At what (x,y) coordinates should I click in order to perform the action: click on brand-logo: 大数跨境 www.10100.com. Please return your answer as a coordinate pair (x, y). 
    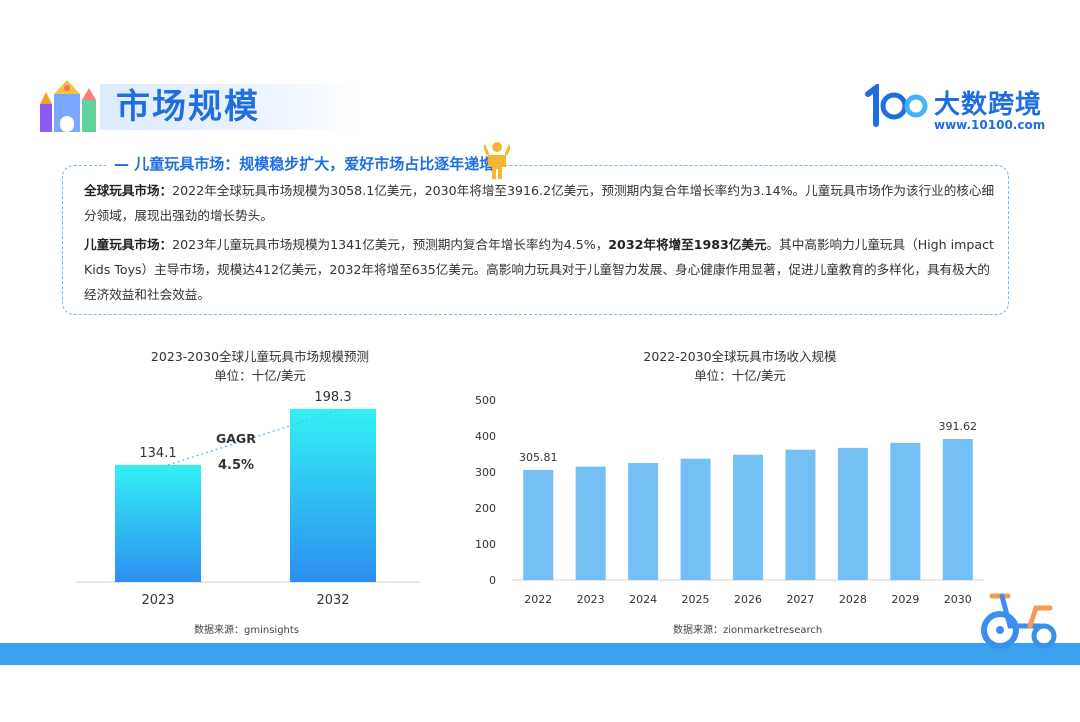
    Looking at the image, I should click on (955, 109).